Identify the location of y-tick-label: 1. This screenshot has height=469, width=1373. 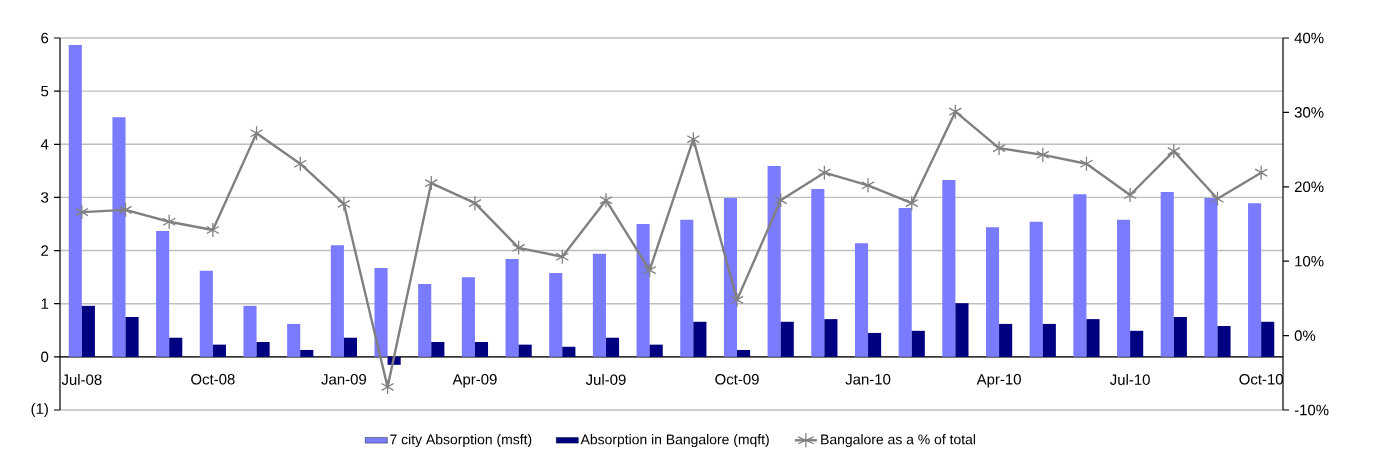
(45, 303).